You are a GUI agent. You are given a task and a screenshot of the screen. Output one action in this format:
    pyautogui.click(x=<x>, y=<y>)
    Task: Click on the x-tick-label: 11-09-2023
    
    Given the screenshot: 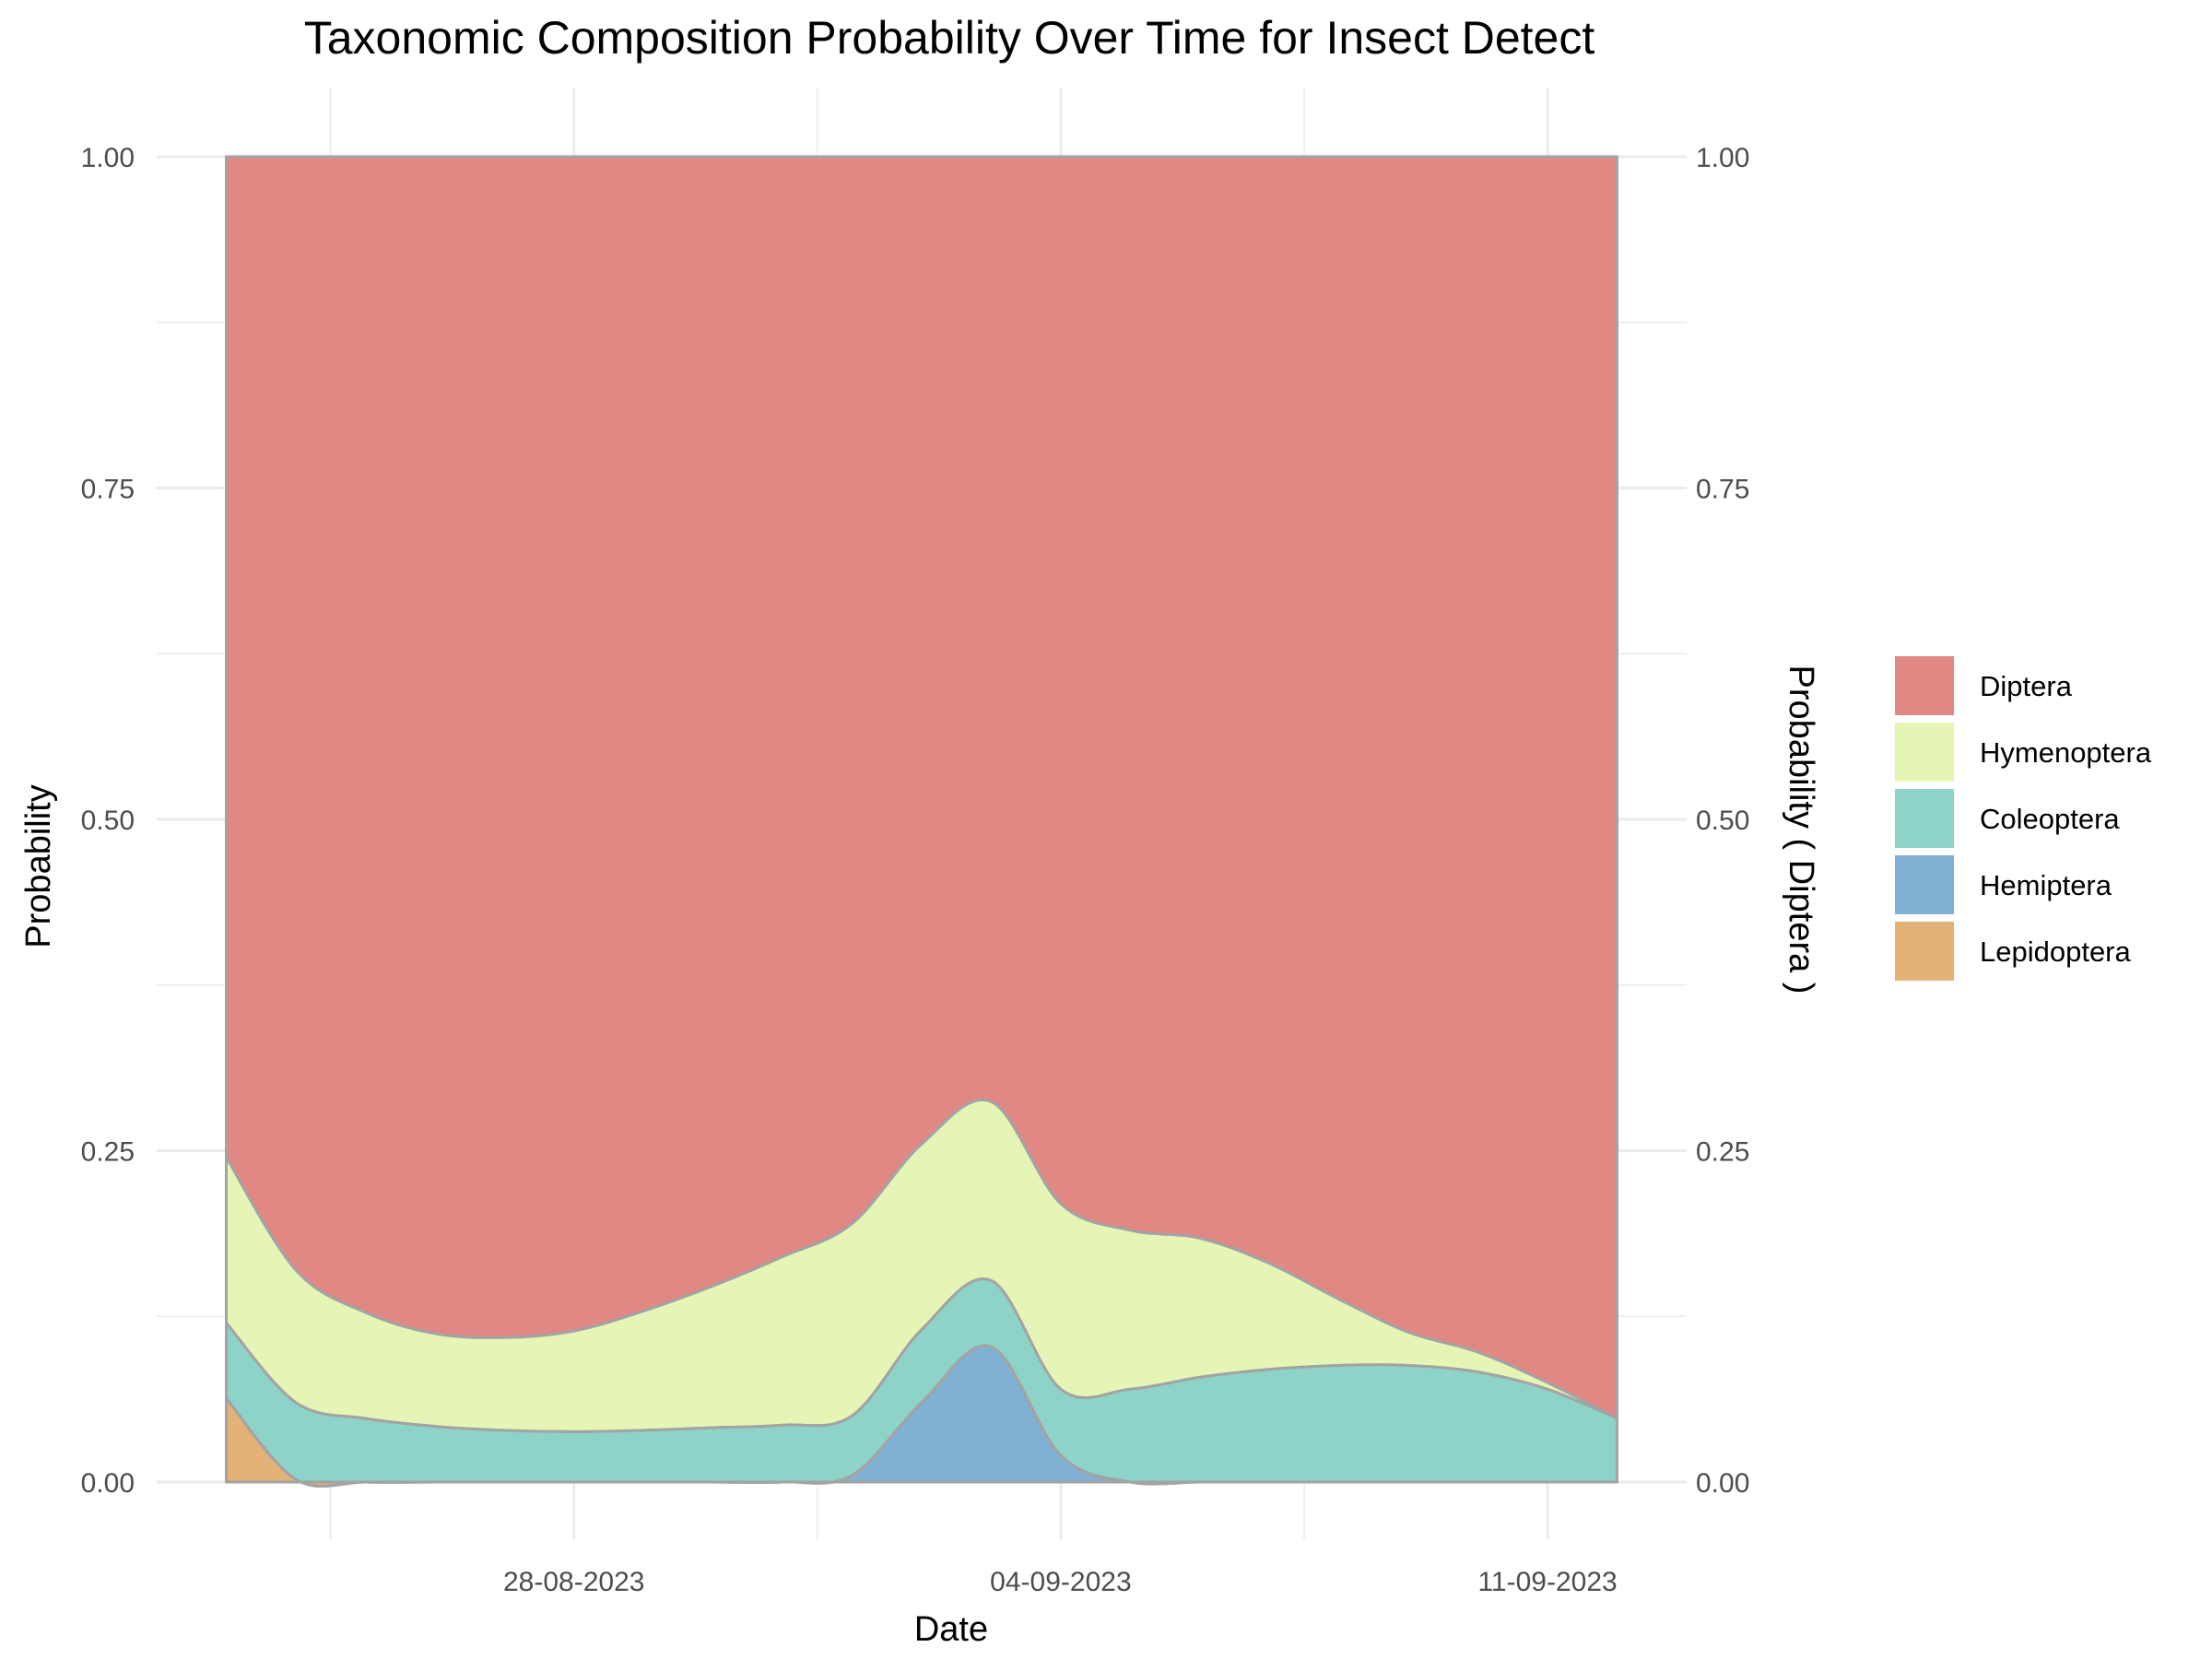 What is the action you would take?
    pyautogui.click(x=1547, y=1582)
    